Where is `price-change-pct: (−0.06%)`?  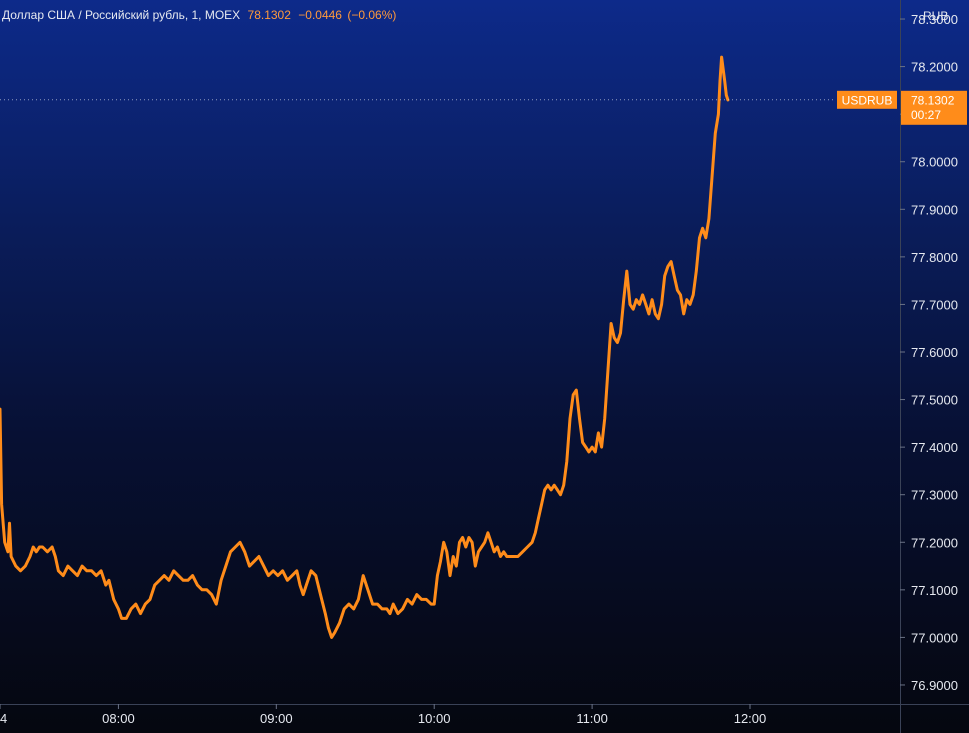
price-change-pct: (−0.06%) is located at coordinates (372, 15).